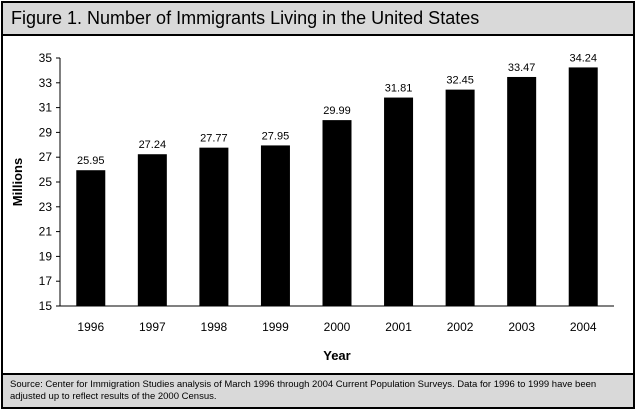 The image size is (640, 414). What do you see at coordinates (17, 182) in the screenshot?
I see `y-axis-title: Millions` at bounding box center [17, 182].